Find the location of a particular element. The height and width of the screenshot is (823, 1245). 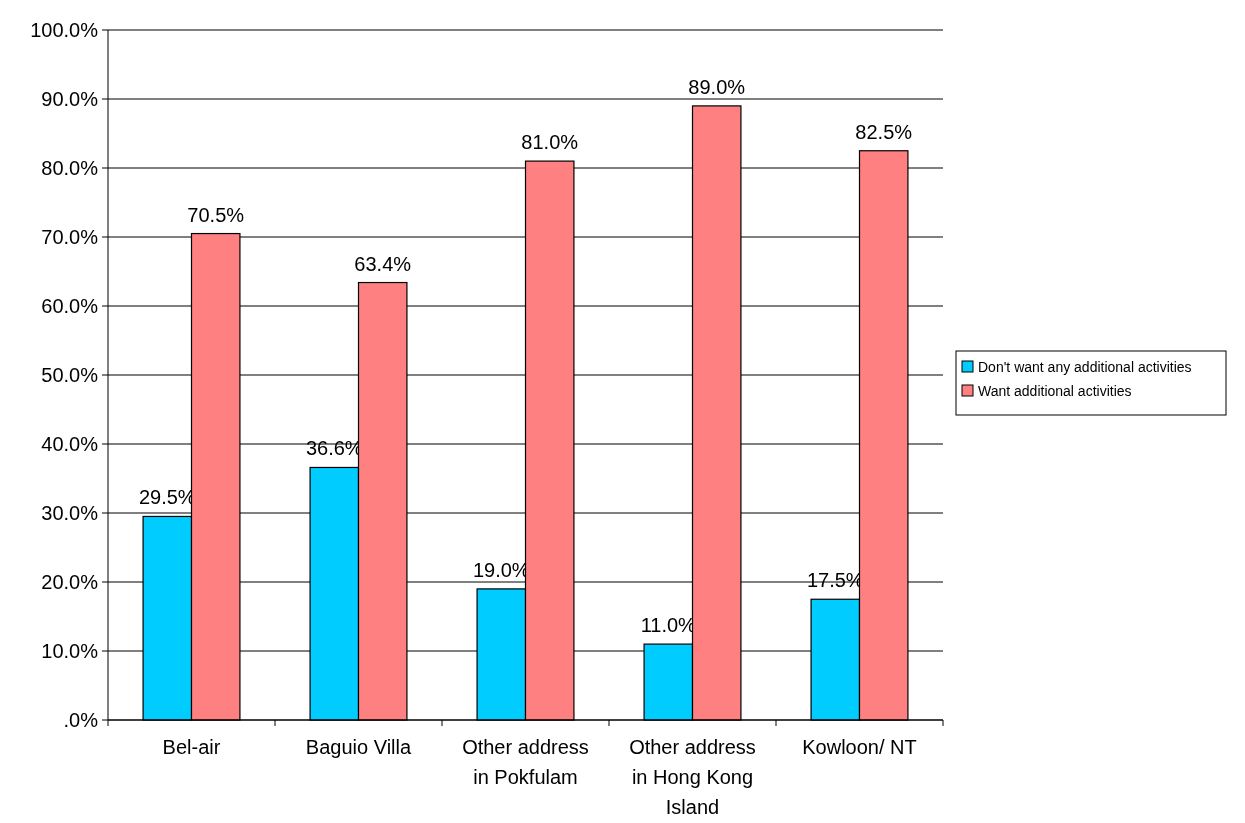

x-tick-label: Baguio Villa is located at coordinates (359, 747).